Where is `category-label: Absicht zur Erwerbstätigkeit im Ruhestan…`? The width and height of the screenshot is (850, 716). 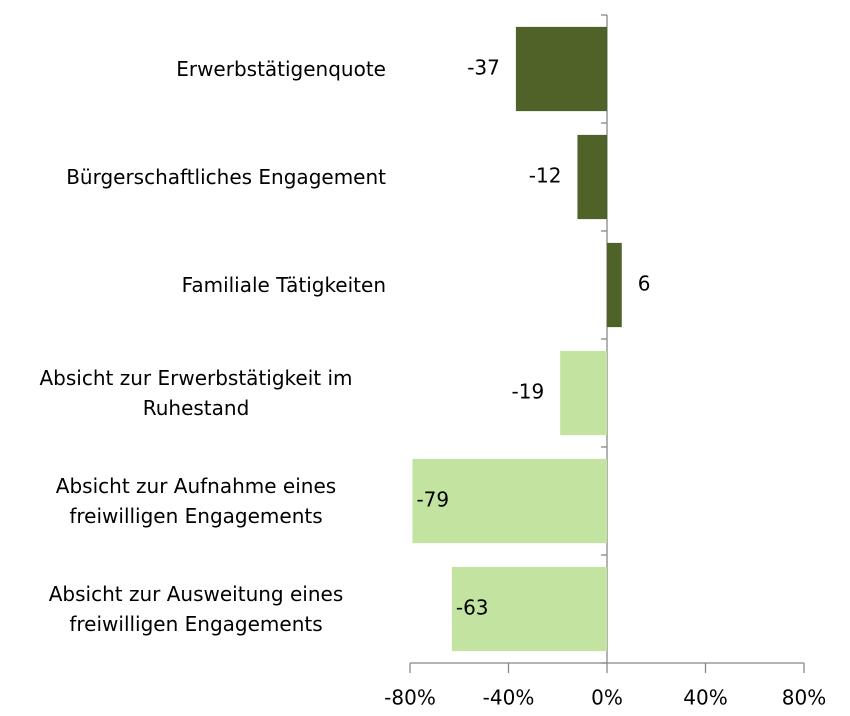 category-label: Absicht zur Erwerbstätigkeit im Ruhestan… is located at coordinates (196, 393).